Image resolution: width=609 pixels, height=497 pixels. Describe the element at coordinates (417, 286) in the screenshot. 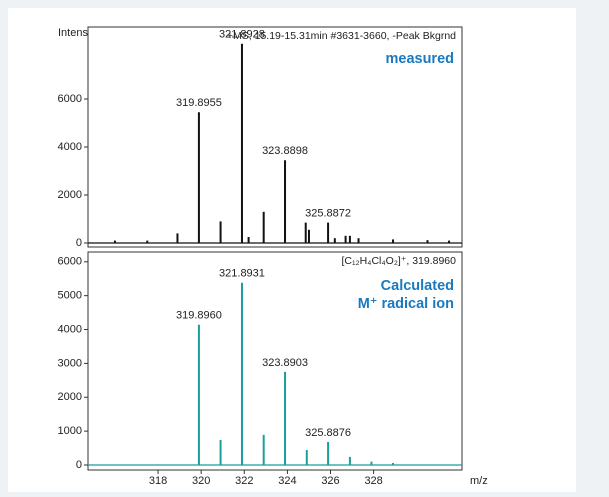

I see `legend-text: Calculated` at that location.